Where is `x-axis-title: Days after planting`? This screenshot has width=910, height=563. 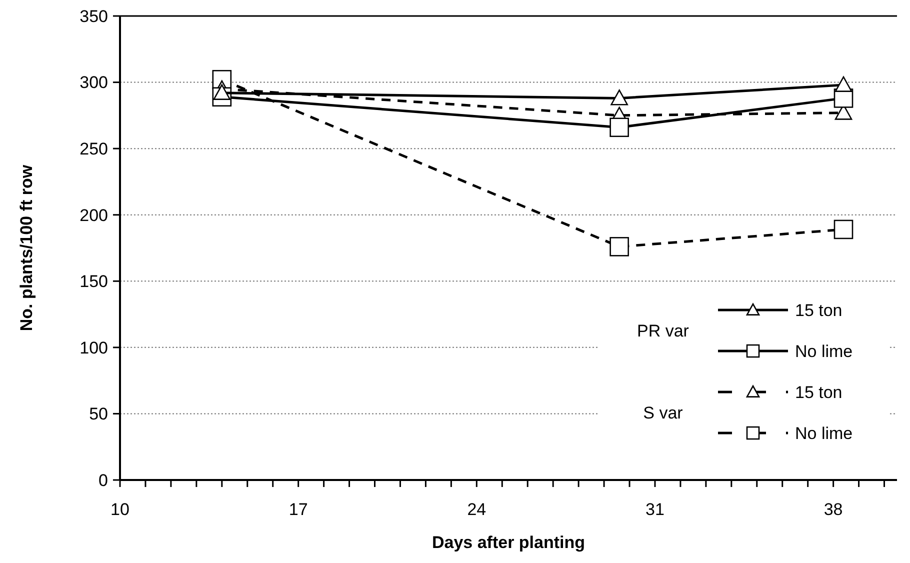 x-axis-title: Days after planting is located at coordinates (509, 542).